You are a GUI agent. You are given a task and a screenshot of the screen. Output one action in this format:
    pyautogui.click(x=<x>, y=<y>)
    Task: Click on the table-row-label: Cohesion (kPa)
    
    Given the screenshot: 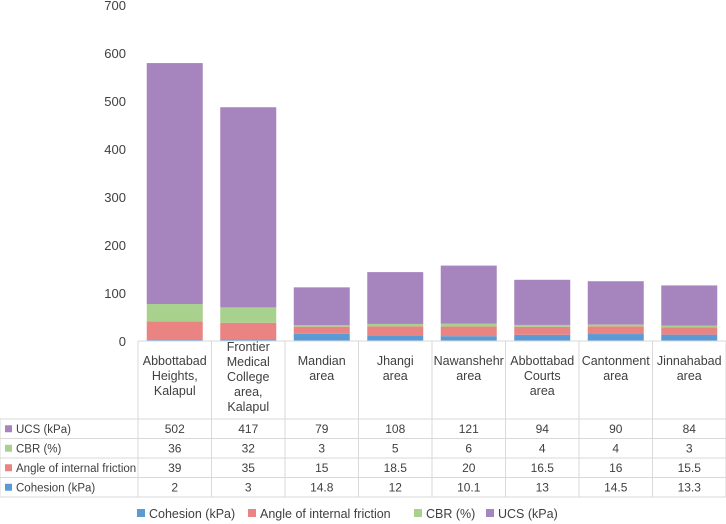 What is the action you would take?
    pyautogui.click(x=55, y=488)
    